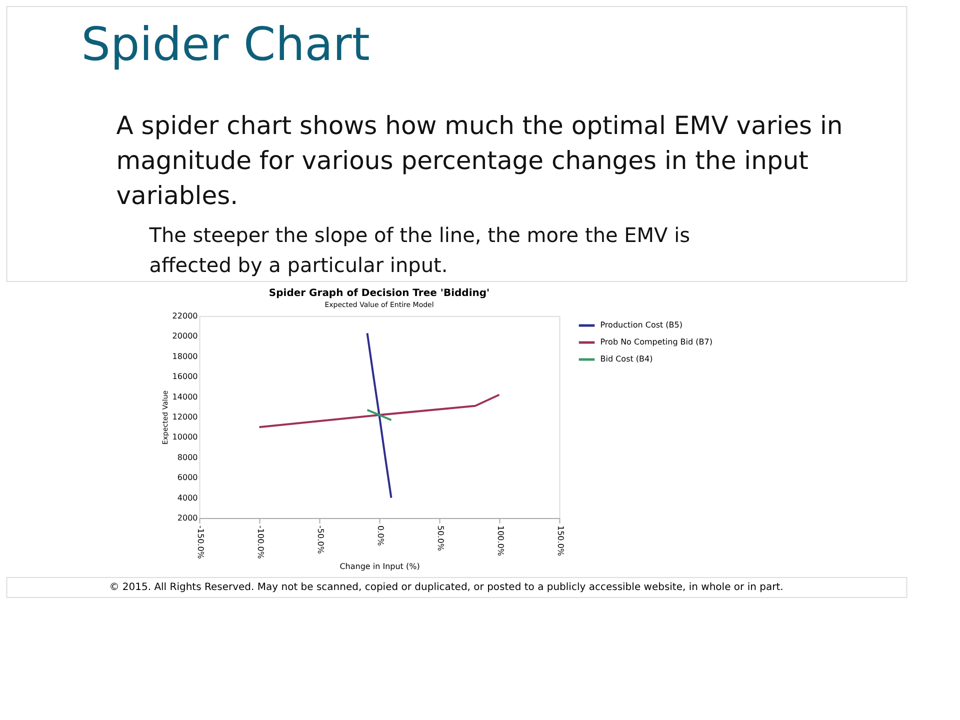 Image resolution: width=960 pixels, height=720 pixels. I want to click on x-tick-label: -50.0%, so click(320, 540).